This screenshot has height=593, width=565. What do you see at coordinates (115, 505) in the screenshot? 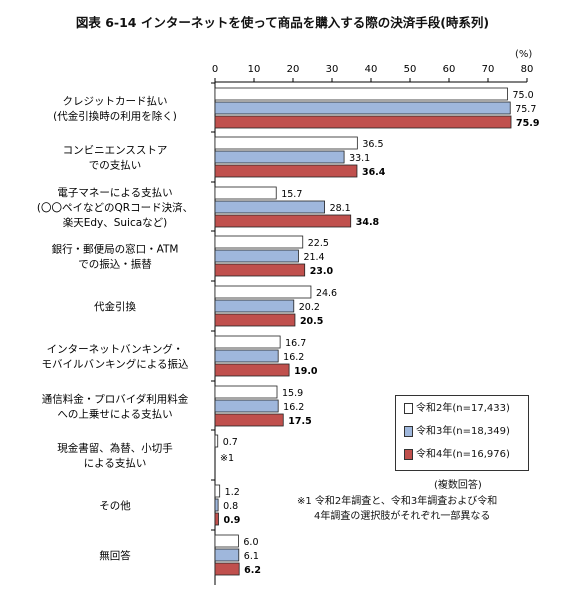
I see `category-label: その他` at bounding box center [115, 505].